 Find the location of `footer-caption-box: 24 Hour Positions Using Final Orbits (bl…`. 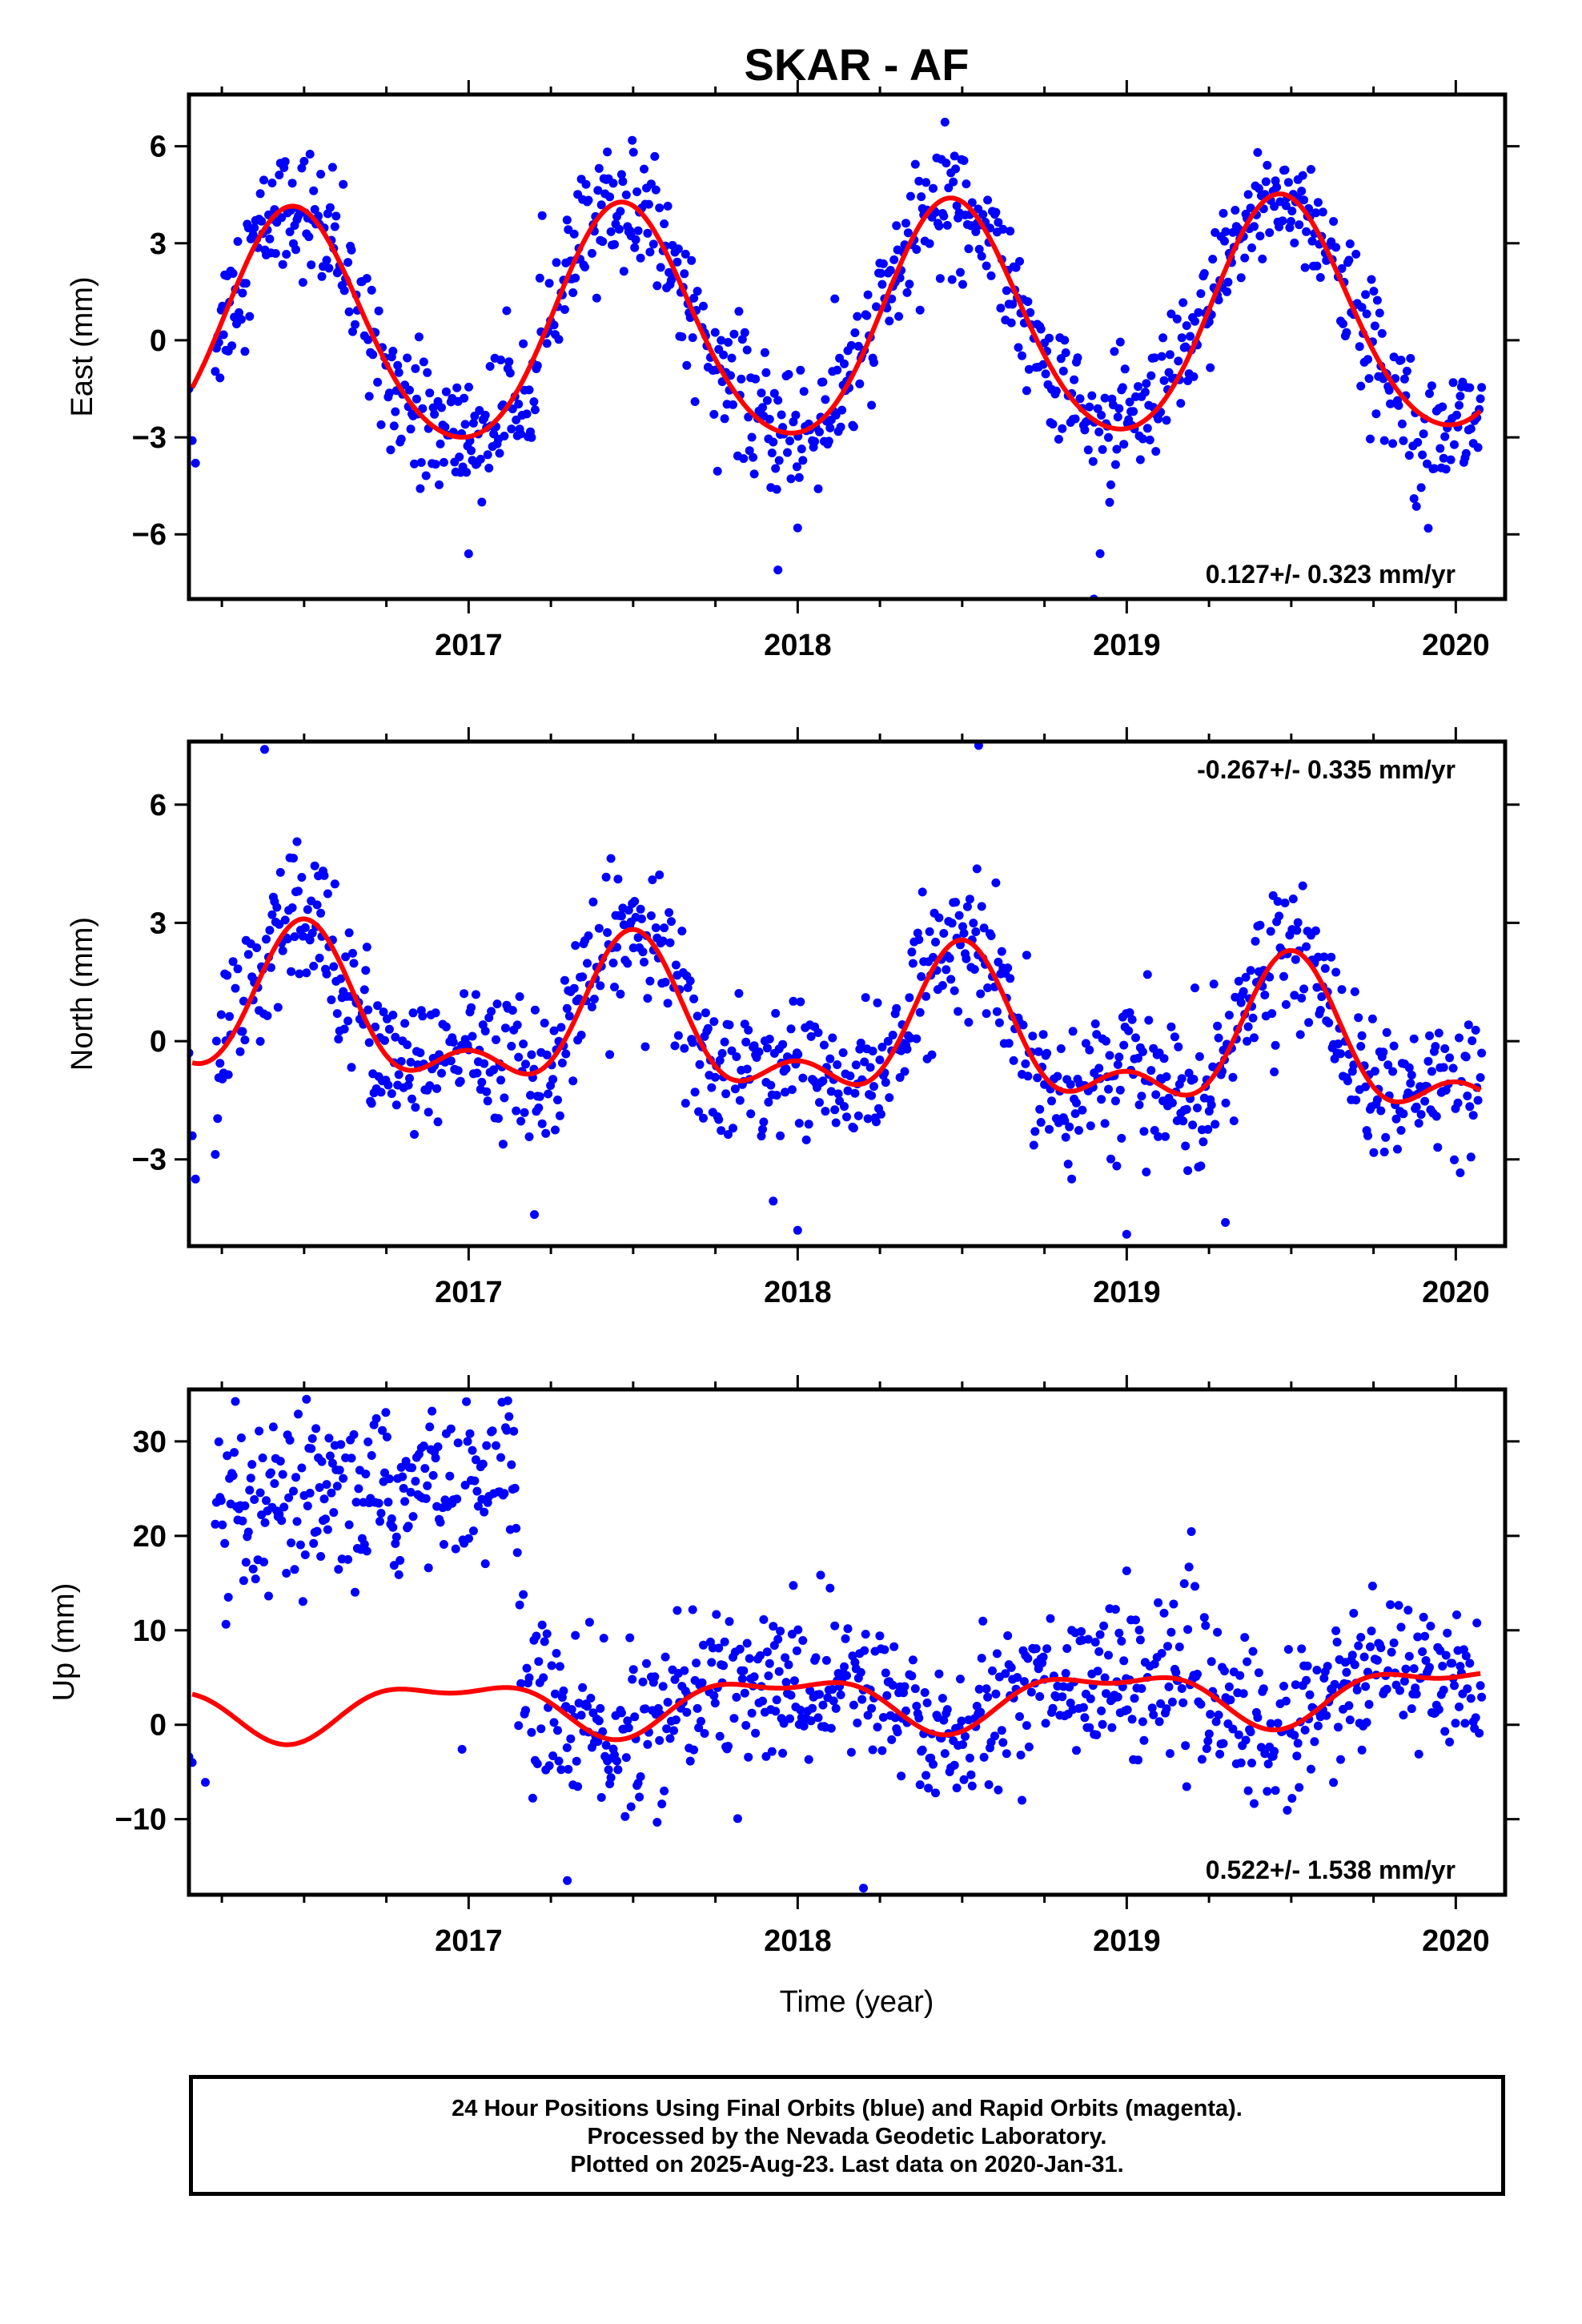

footer-caption-box: 24 Hour Positions Using Final Orbits (bl… is located at coordinates (847, 2135).